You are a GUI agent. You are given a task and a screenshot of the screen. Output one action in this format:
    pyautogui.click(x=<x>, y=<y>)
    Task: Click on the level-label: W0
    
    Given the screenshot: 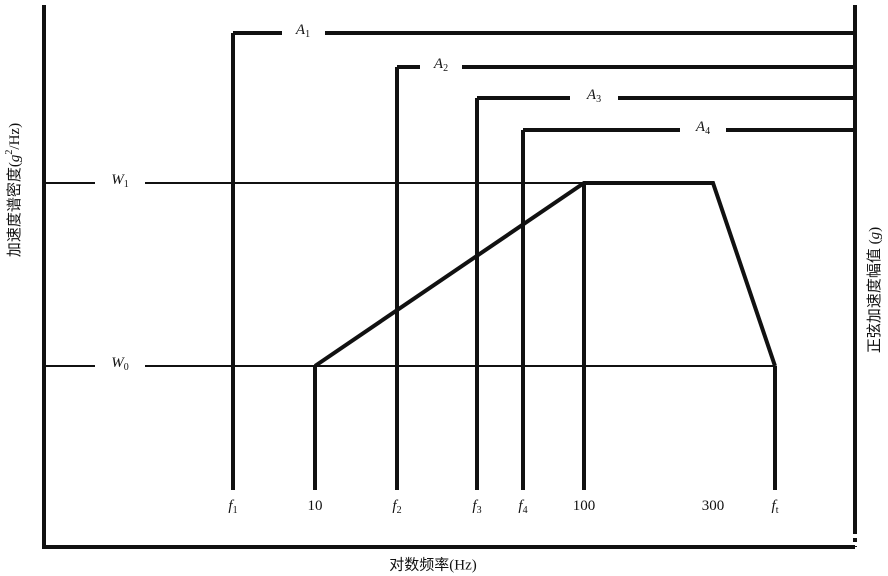 What is the action you would take?
    pyautogui.click(x=120, y=364)
    